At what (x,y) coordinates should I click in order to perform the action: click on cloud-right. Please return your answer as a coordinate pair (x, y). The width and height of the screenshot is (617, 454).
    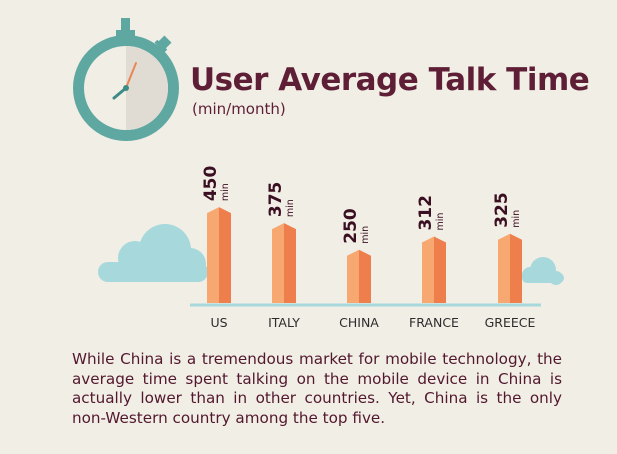
    Looking at the image, I should click on (543, 271).